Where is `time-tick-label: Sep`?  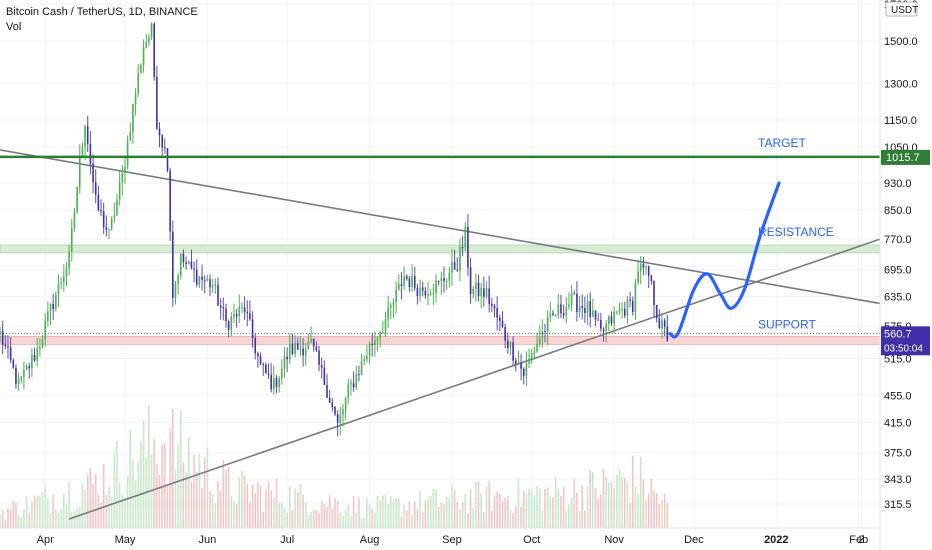
time-tick-label: Sep is located at coordinates (452, 540).